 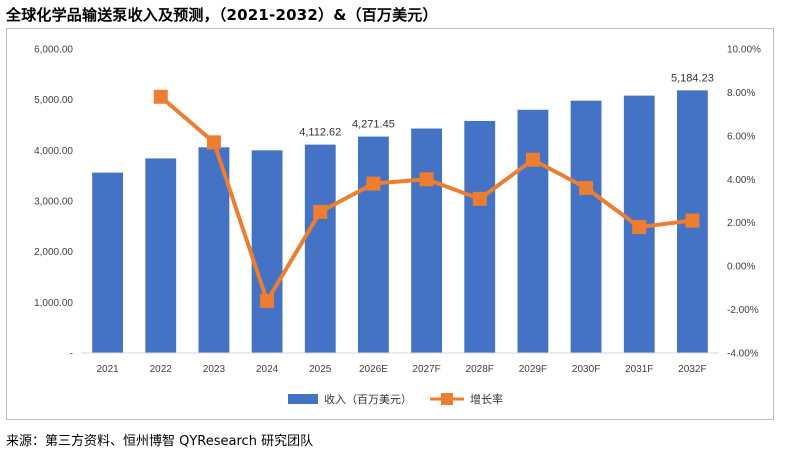 I want to click on bar-2024, so click(x=267, y=251).